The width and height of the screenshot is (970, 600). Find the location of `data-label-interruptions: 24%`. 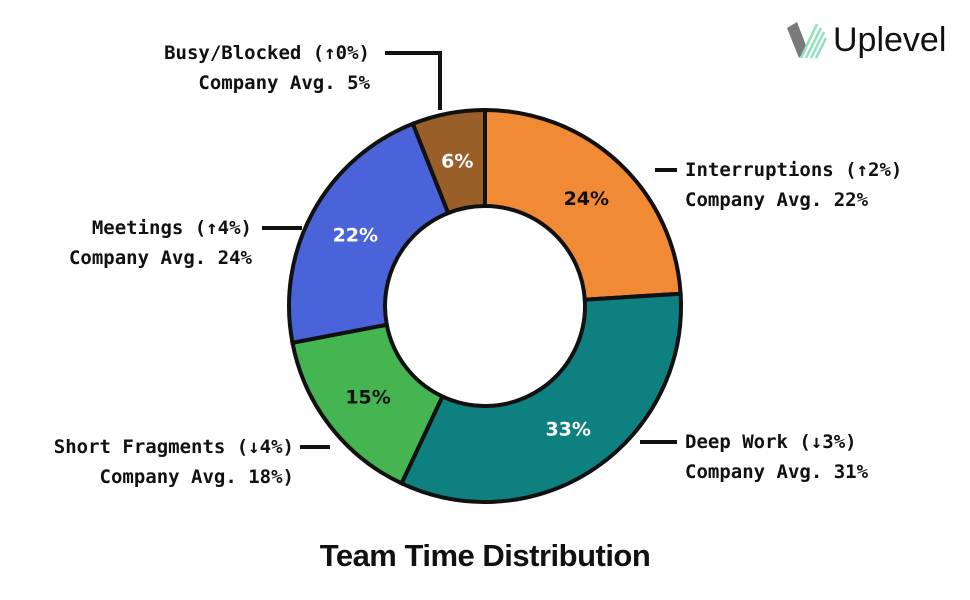

data-label-interruptions: 24% is located at coordinates (586, 199).